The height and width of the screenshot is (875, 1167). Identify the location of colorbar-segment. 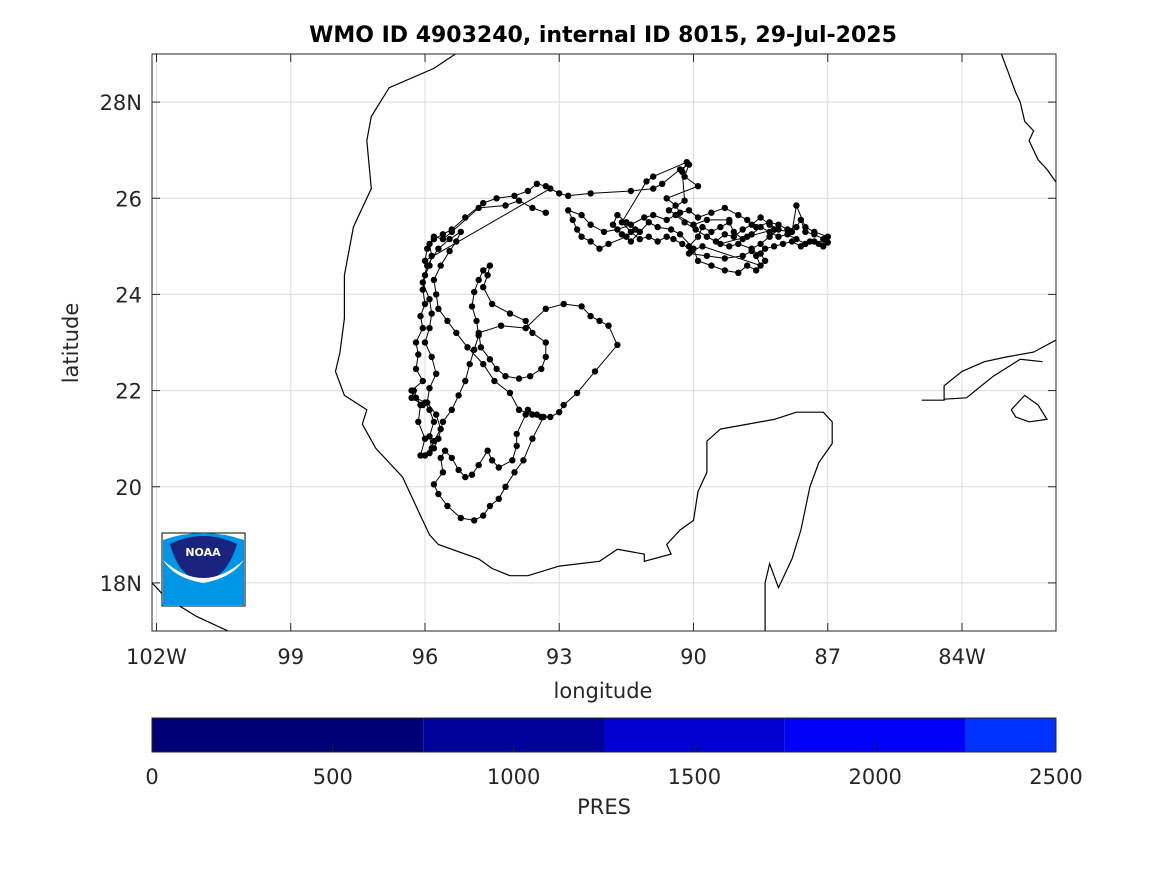
(1010, 735).